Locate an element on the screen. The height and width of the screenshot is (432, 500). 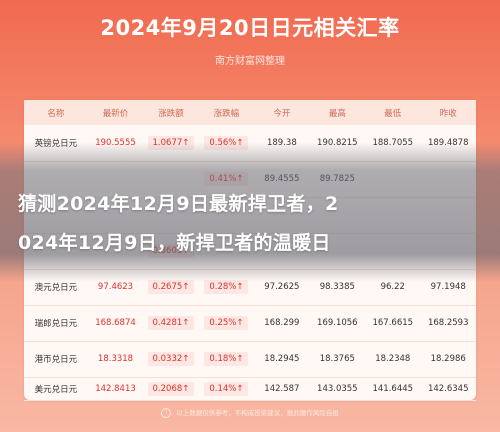
cell-change: 0.4281↑ is located at coordinates (170, 323).